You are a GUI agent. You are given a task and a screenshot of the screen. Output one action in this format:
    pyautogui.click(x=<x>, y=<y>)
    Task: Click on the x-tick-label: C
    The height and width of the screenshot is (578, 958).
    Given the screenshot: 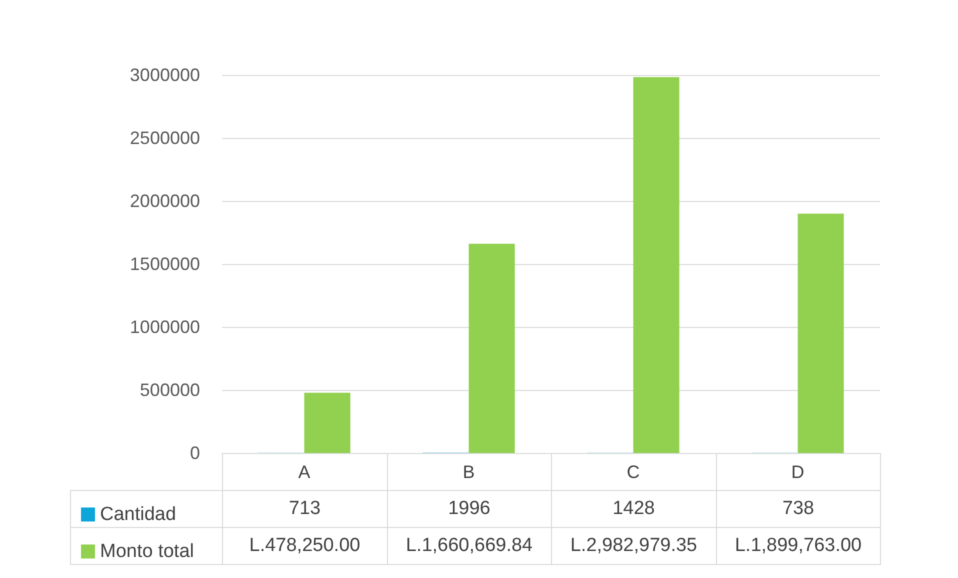 What is the action you would take?
    pyautogui.click(x=633, y=472)
    